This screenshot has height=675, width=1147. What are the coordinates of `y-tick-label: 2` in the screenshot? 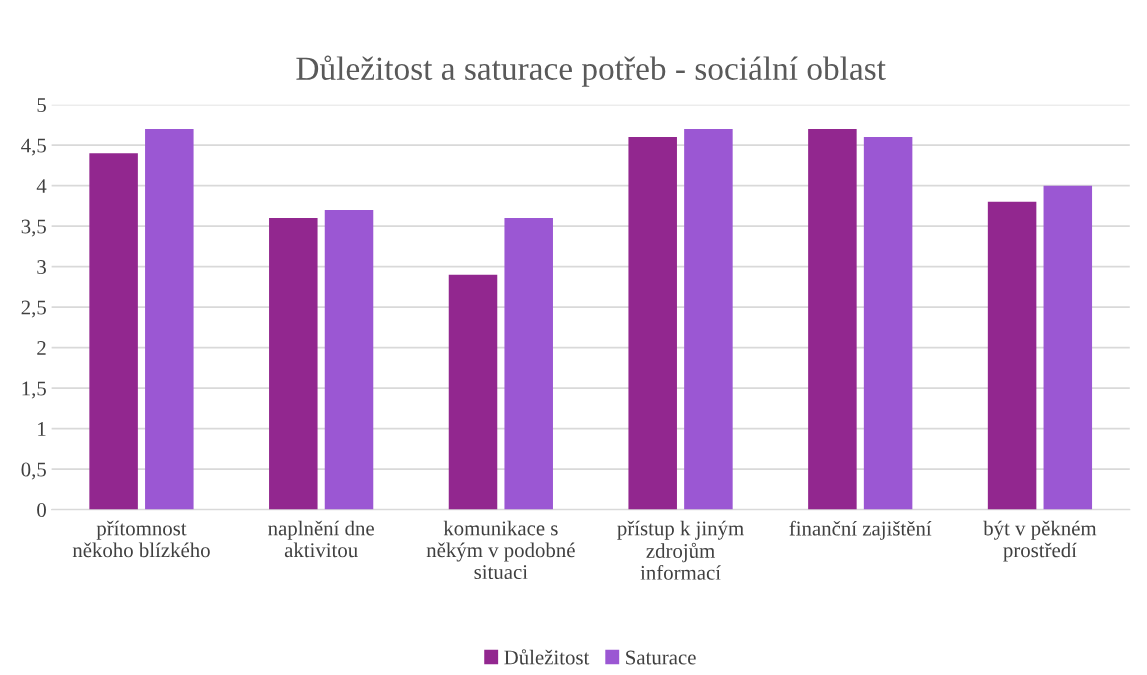 It's located at (41, 348).